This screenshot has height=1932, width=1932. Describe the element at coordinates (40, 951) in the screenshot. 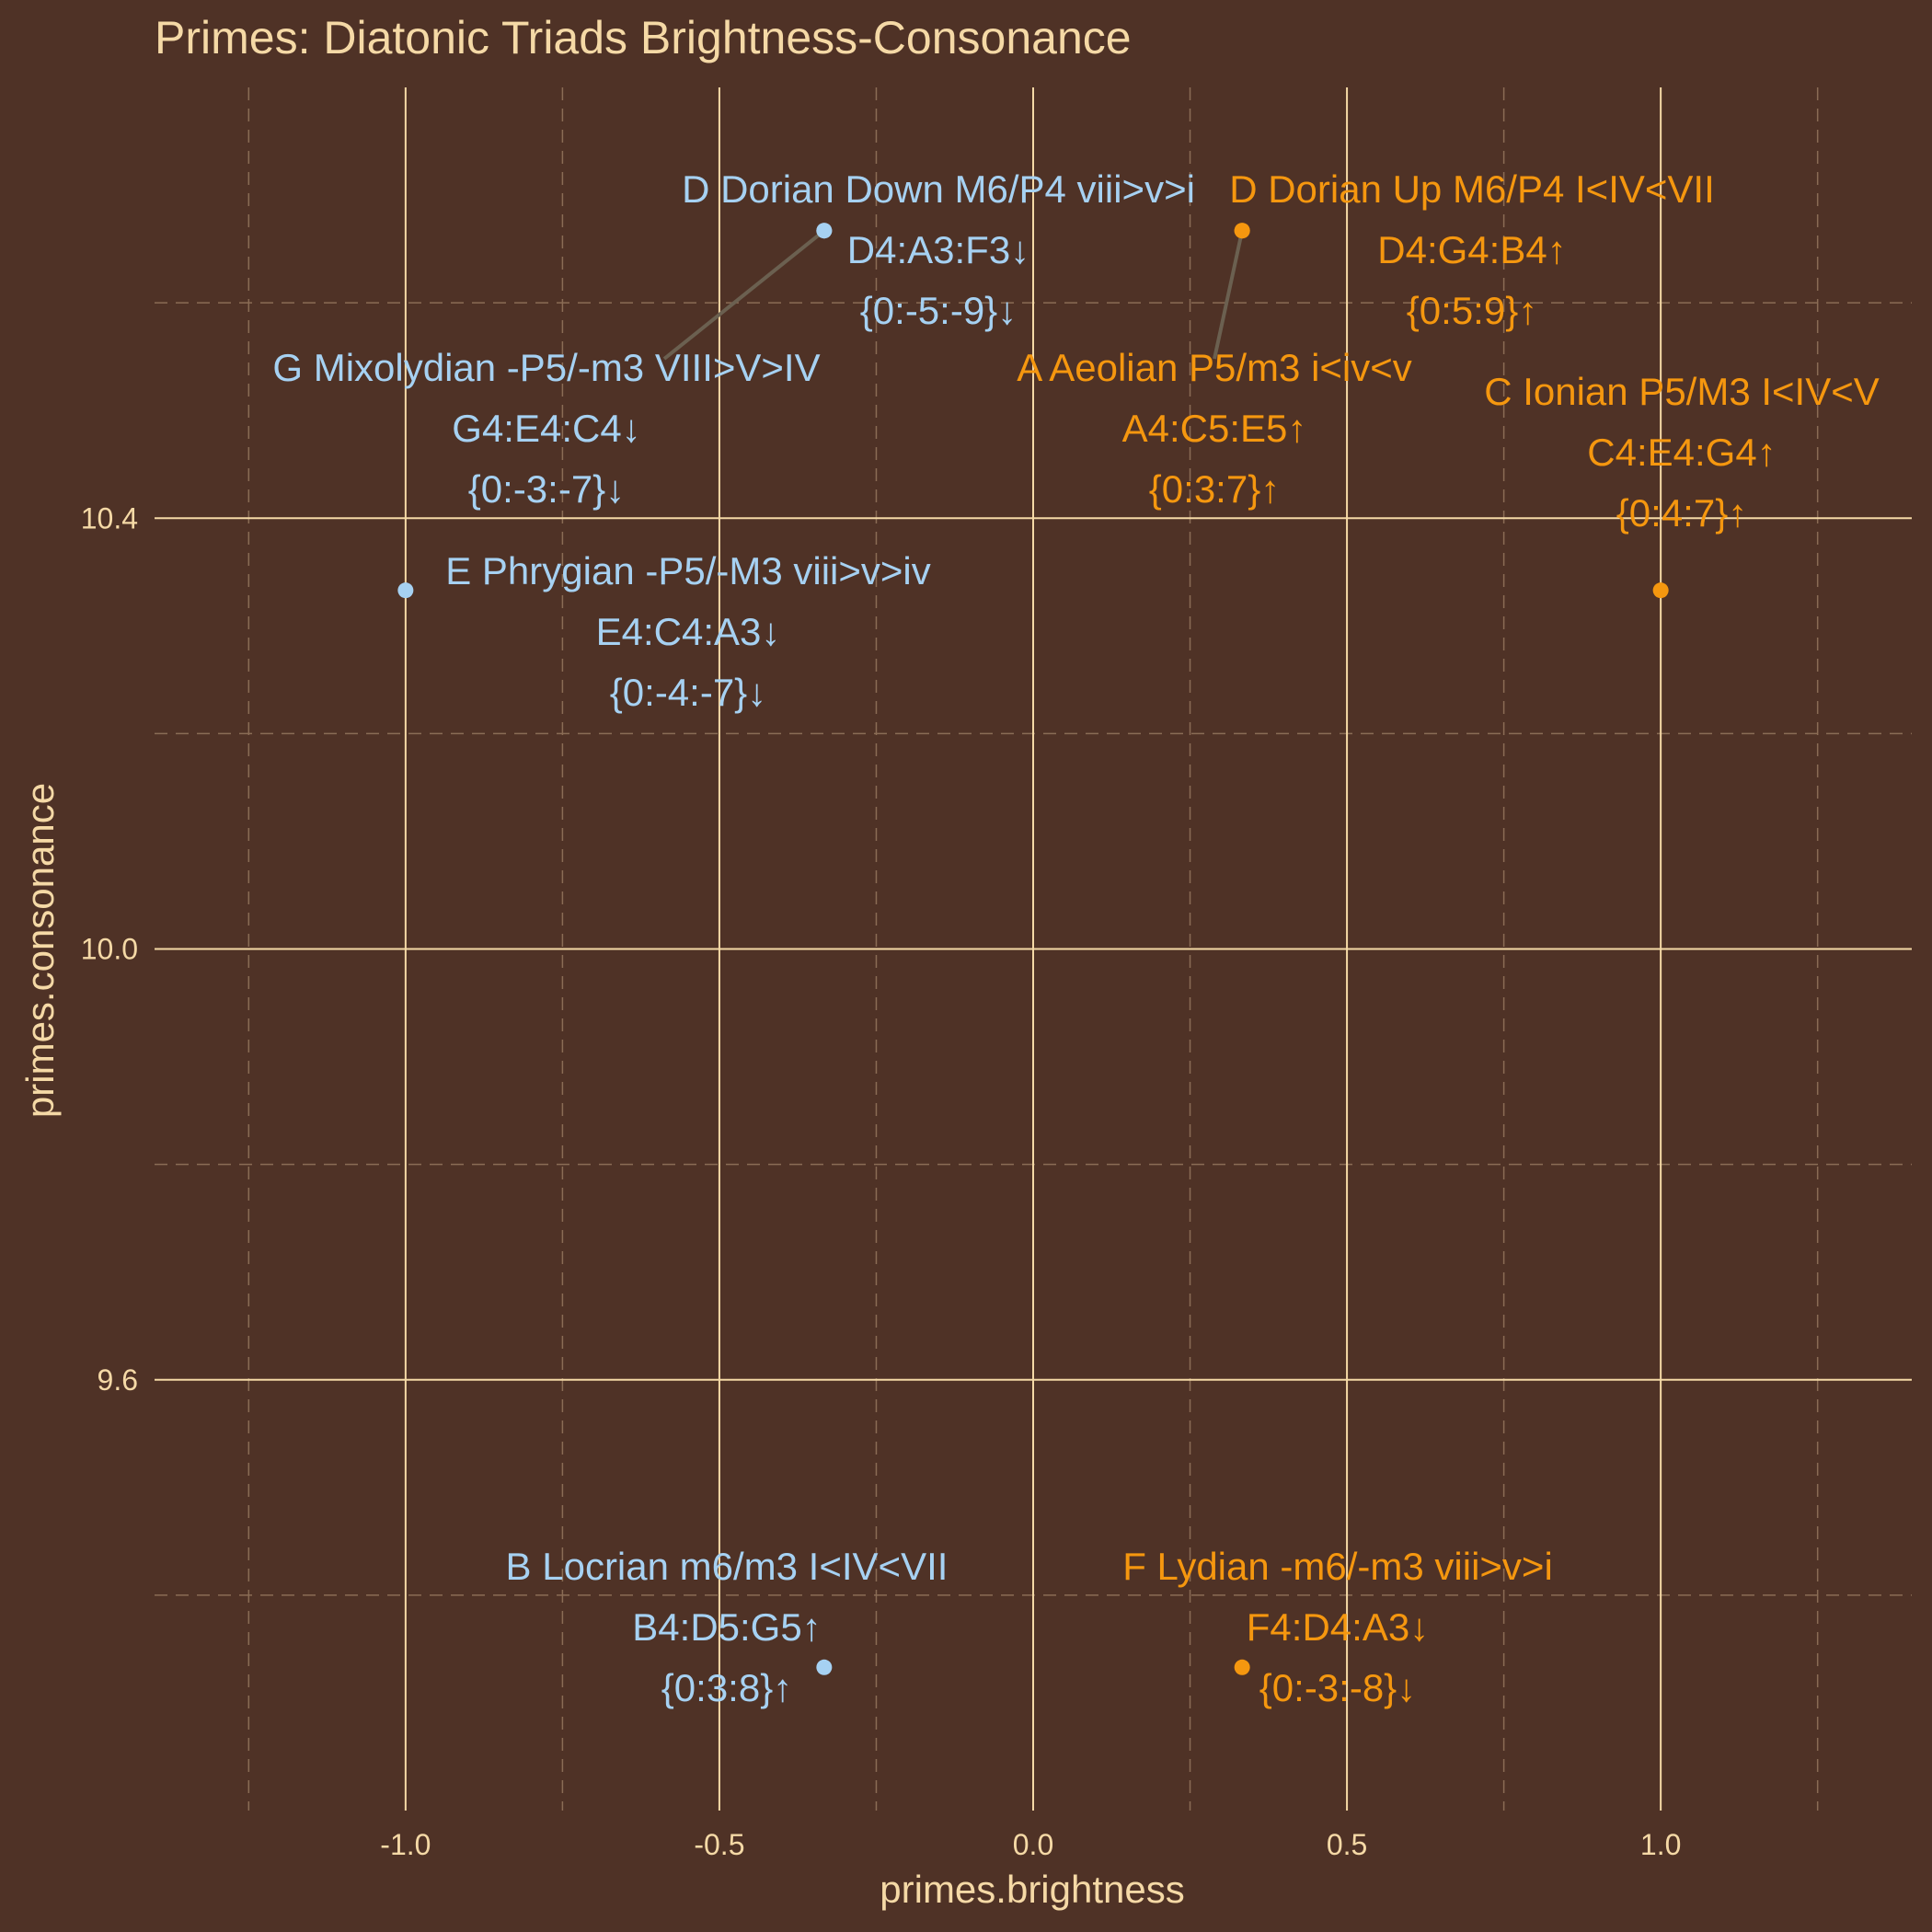

I see `y-axis-title: primes.consonance` at that location.